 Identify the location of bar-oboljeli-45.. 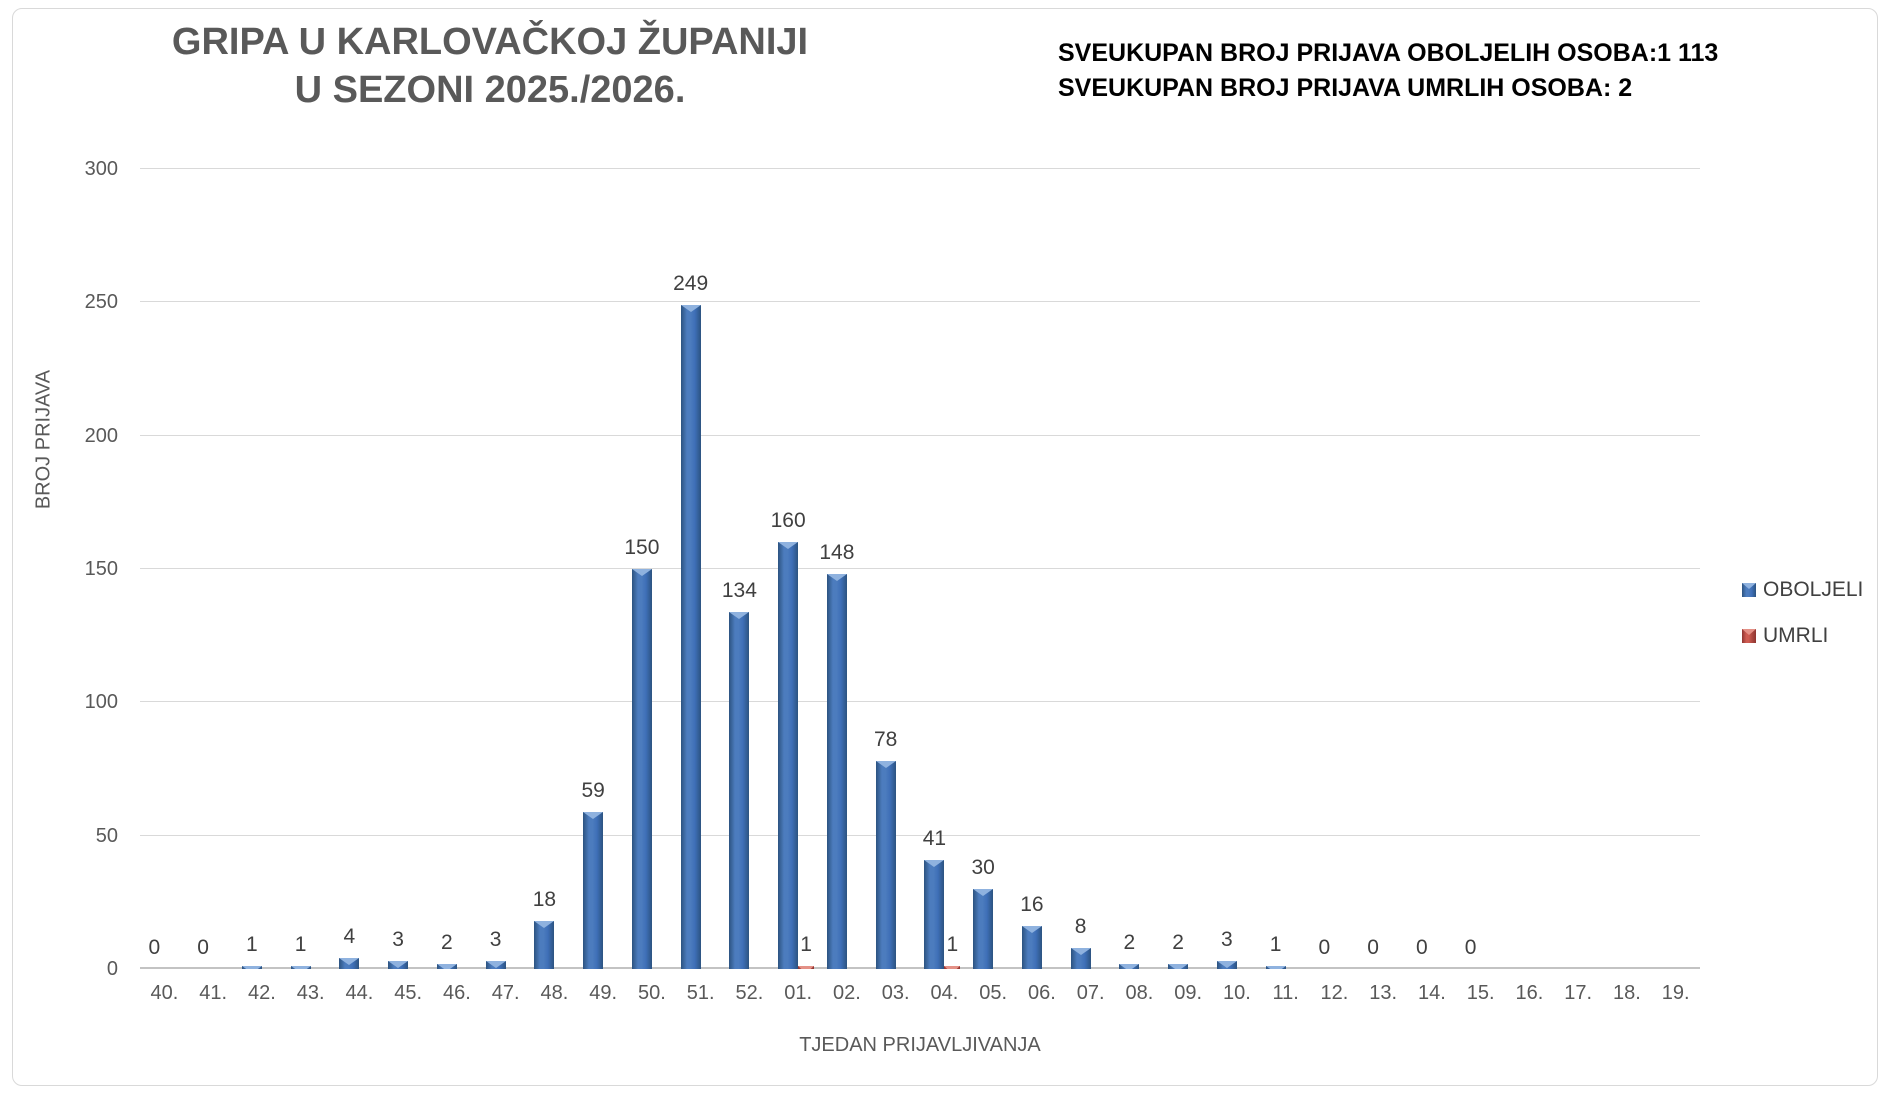
(398, 965).